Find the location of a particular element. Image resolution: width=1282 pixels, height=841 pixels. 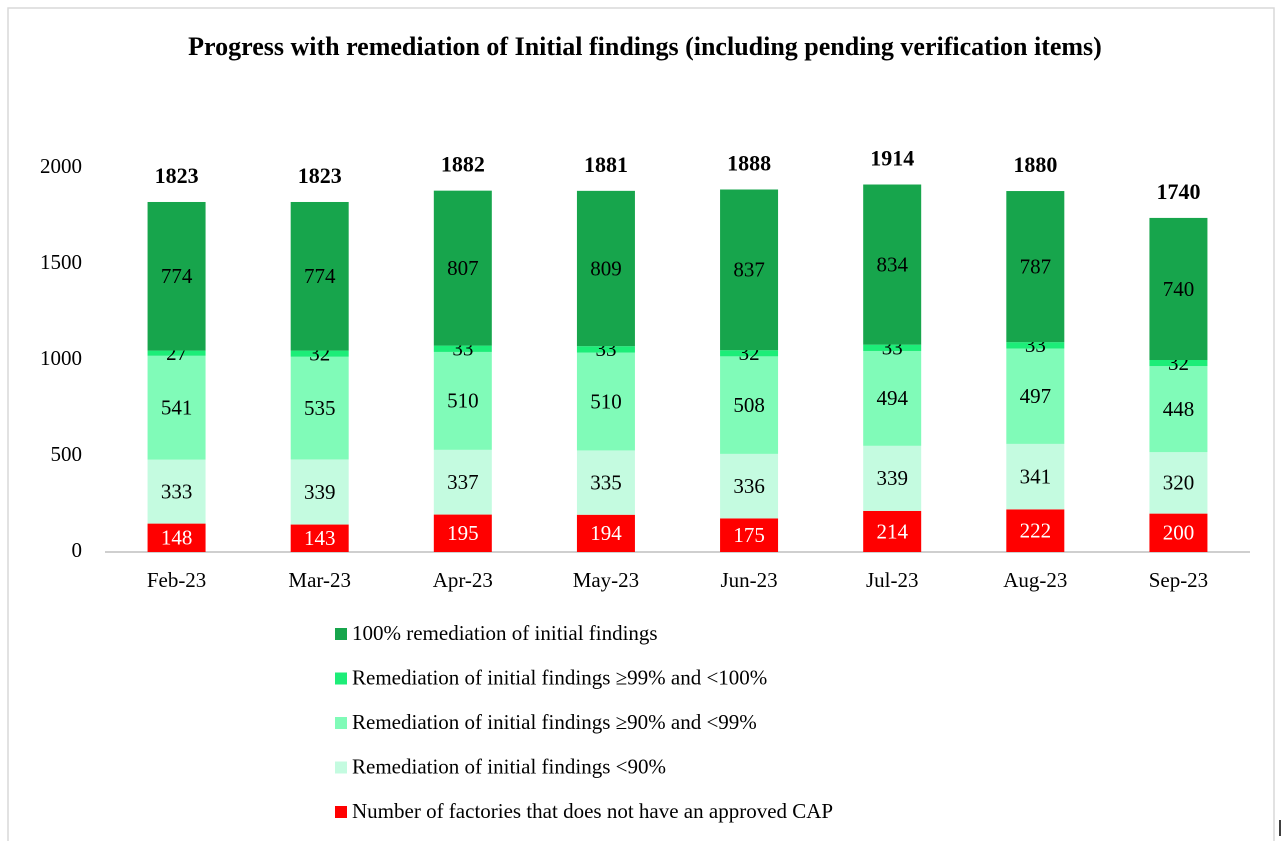

data-label: 494 is located at coordinates (892, 398).